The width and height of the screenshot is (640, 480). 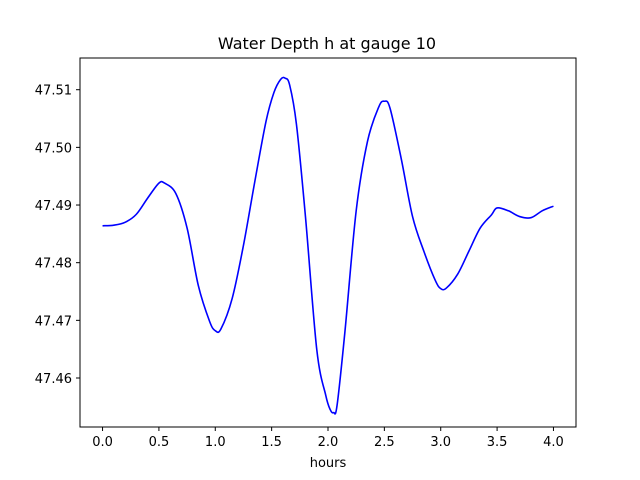 I want to click on y-tick-label: 47.48, so click(x=53, y=264).